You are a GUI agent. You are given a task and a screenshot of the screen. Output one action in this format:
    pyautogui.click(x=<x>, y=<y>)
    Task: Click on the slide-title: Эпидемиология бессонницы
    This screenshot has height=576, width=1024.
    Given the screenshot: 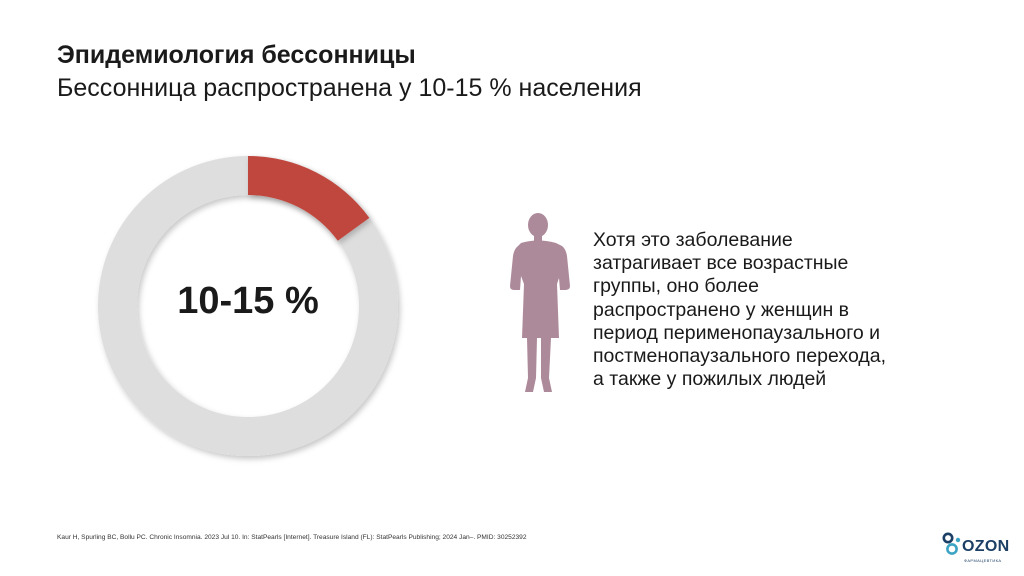 What is the action you would take?
    pyautogui.click(x=236, y=55)
    